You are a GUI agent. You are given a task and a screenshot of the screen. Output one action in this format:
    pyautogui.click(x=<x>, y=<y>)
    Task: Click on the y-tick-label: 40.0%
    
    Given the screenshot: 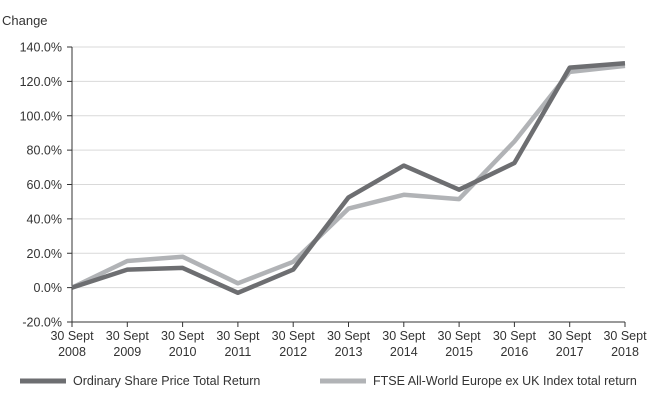 What is the action you would take?
    pyautogui.click(x=44, y=219)
    